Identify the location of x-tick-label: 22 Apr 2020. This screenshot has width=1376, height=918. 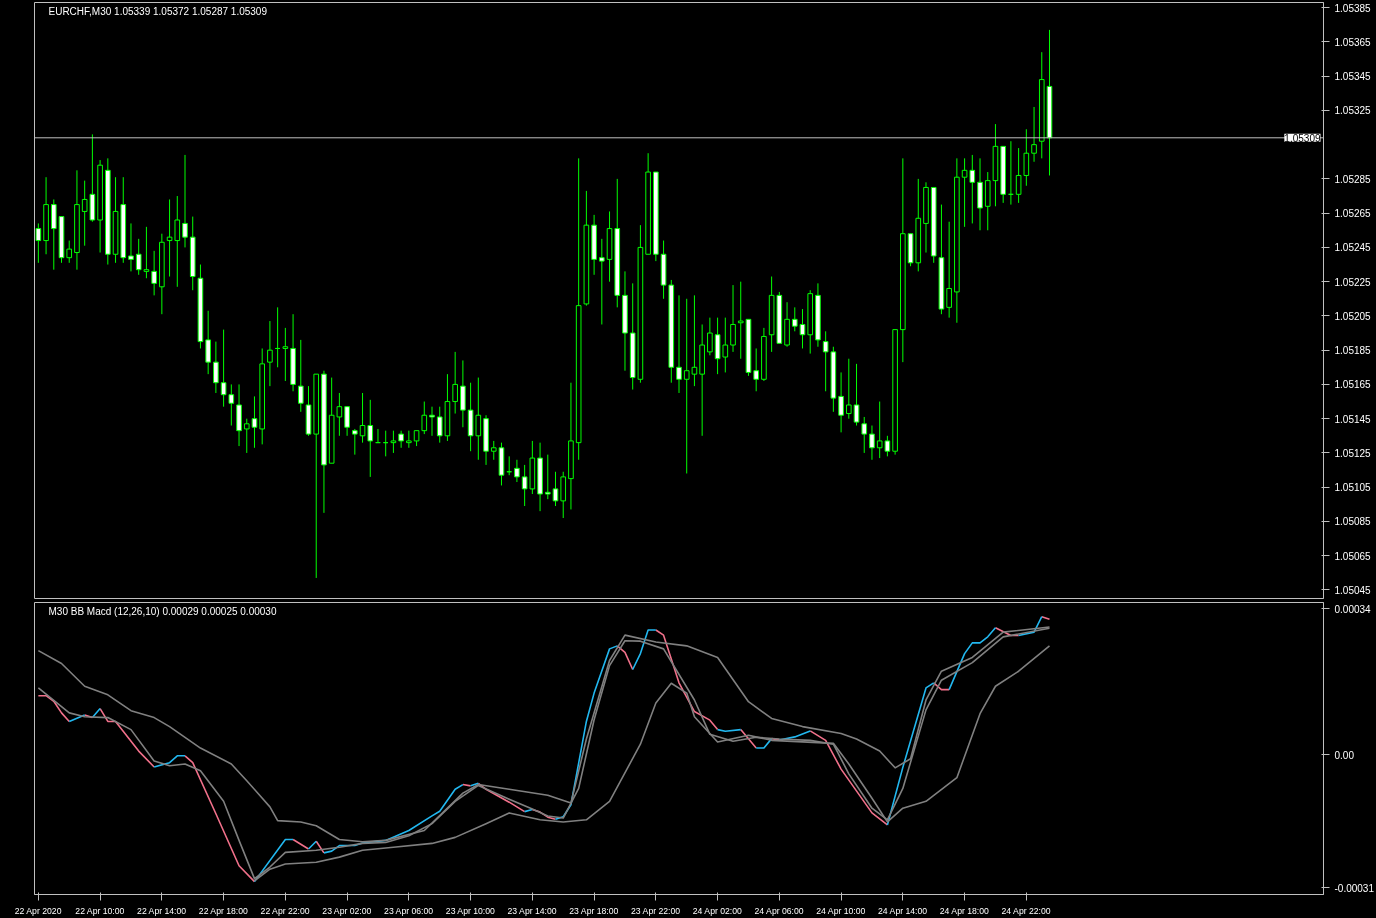
(38, 910).